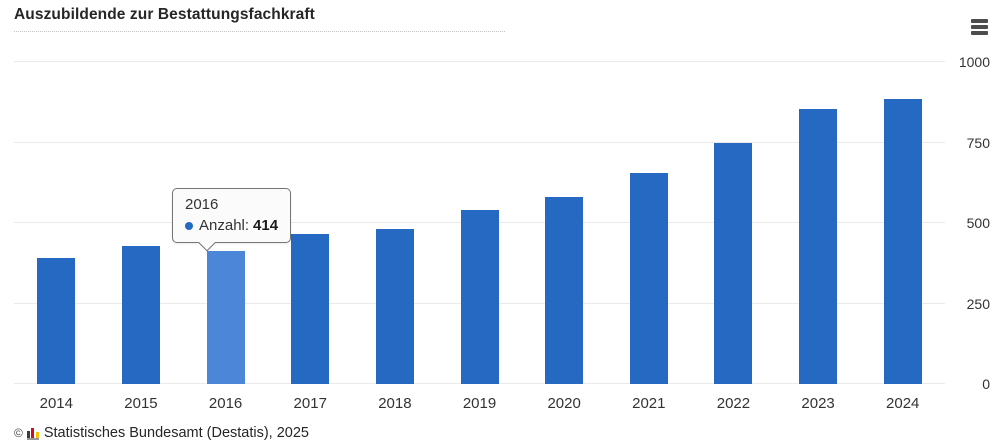 The height and width of the screenshot is (445, 1000). I want to click on bar-2017, so click(310, 309).